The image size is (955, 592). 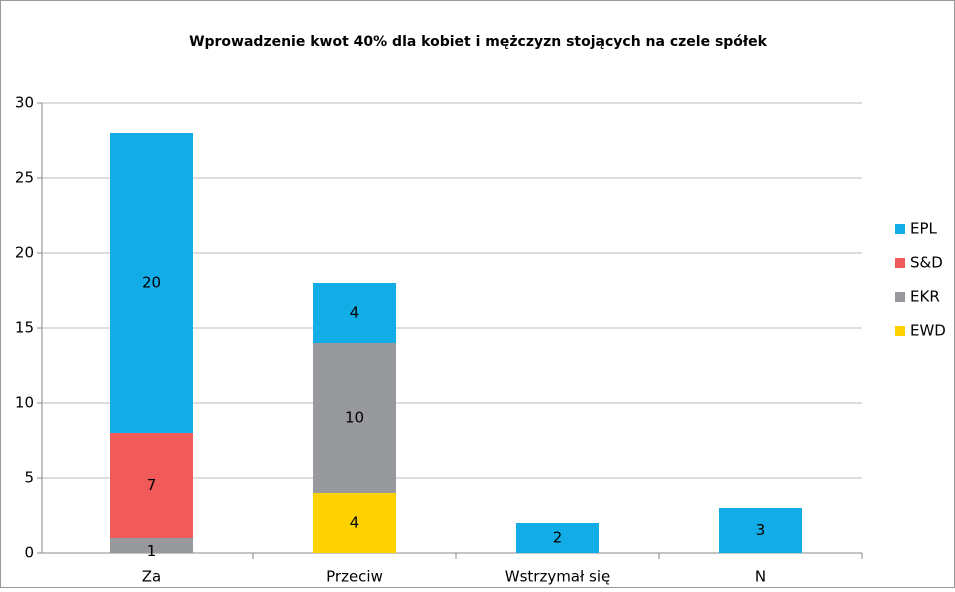 I want to click on x-tick-label: N, so click(x=760, y=577).